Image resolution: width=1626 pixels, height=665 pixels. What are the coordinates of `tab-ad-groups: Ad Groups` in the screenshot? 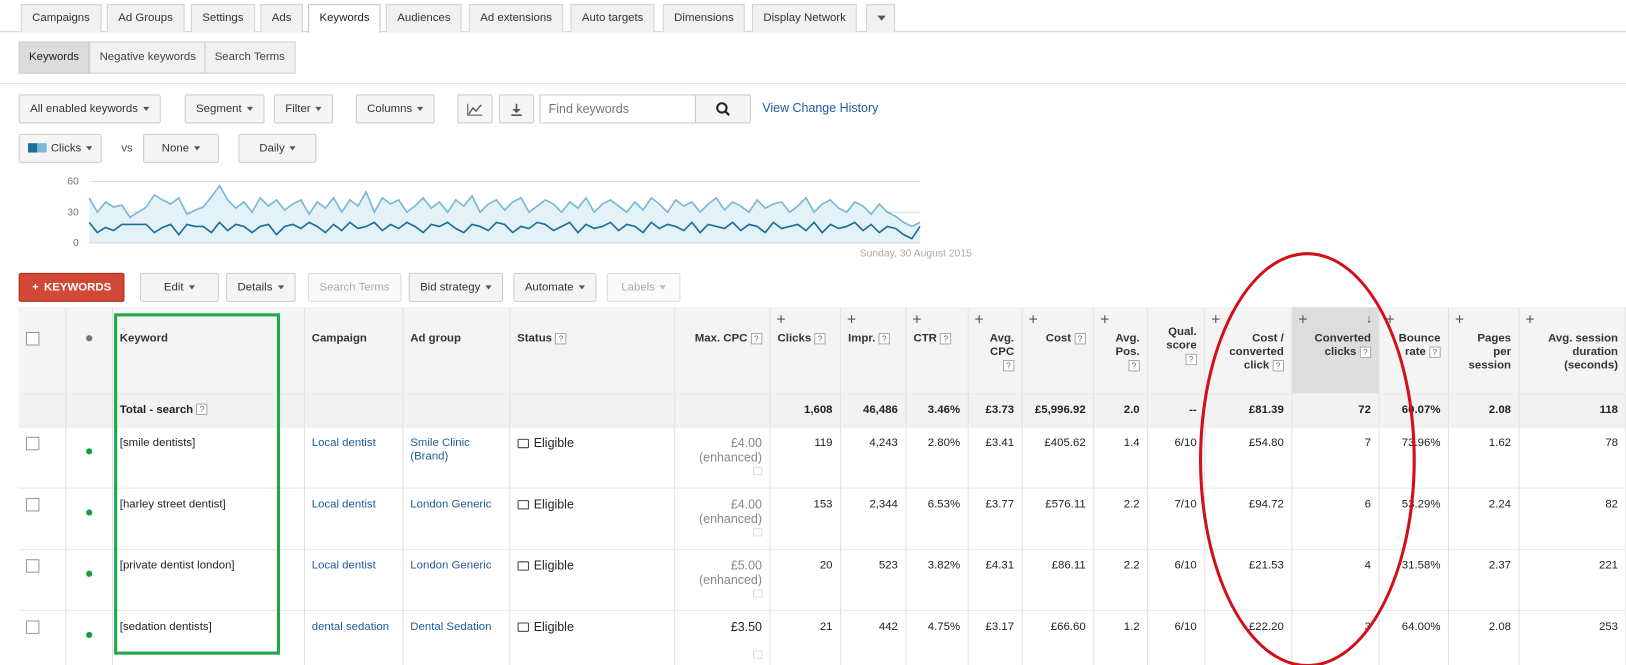 It's located at (145, 18).